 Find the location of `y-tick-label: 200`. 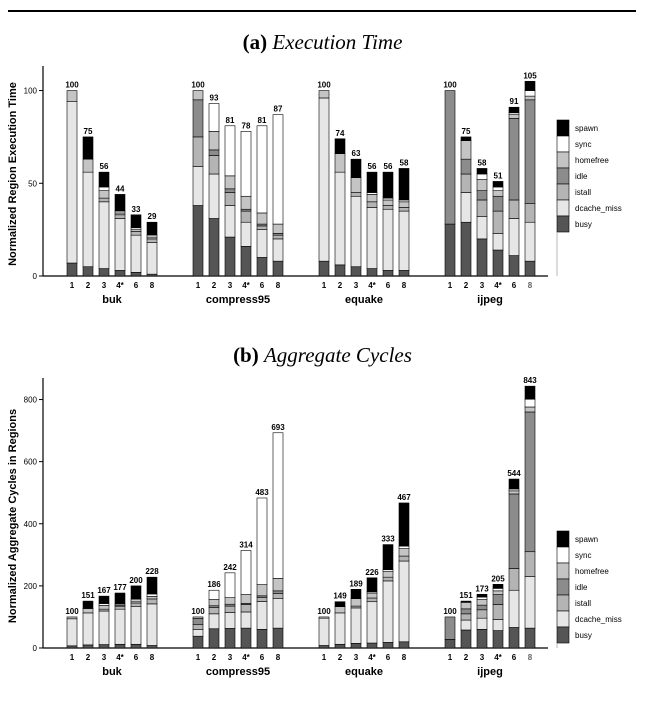

y-tick-label: 200 is located at coordinates (31, 586).